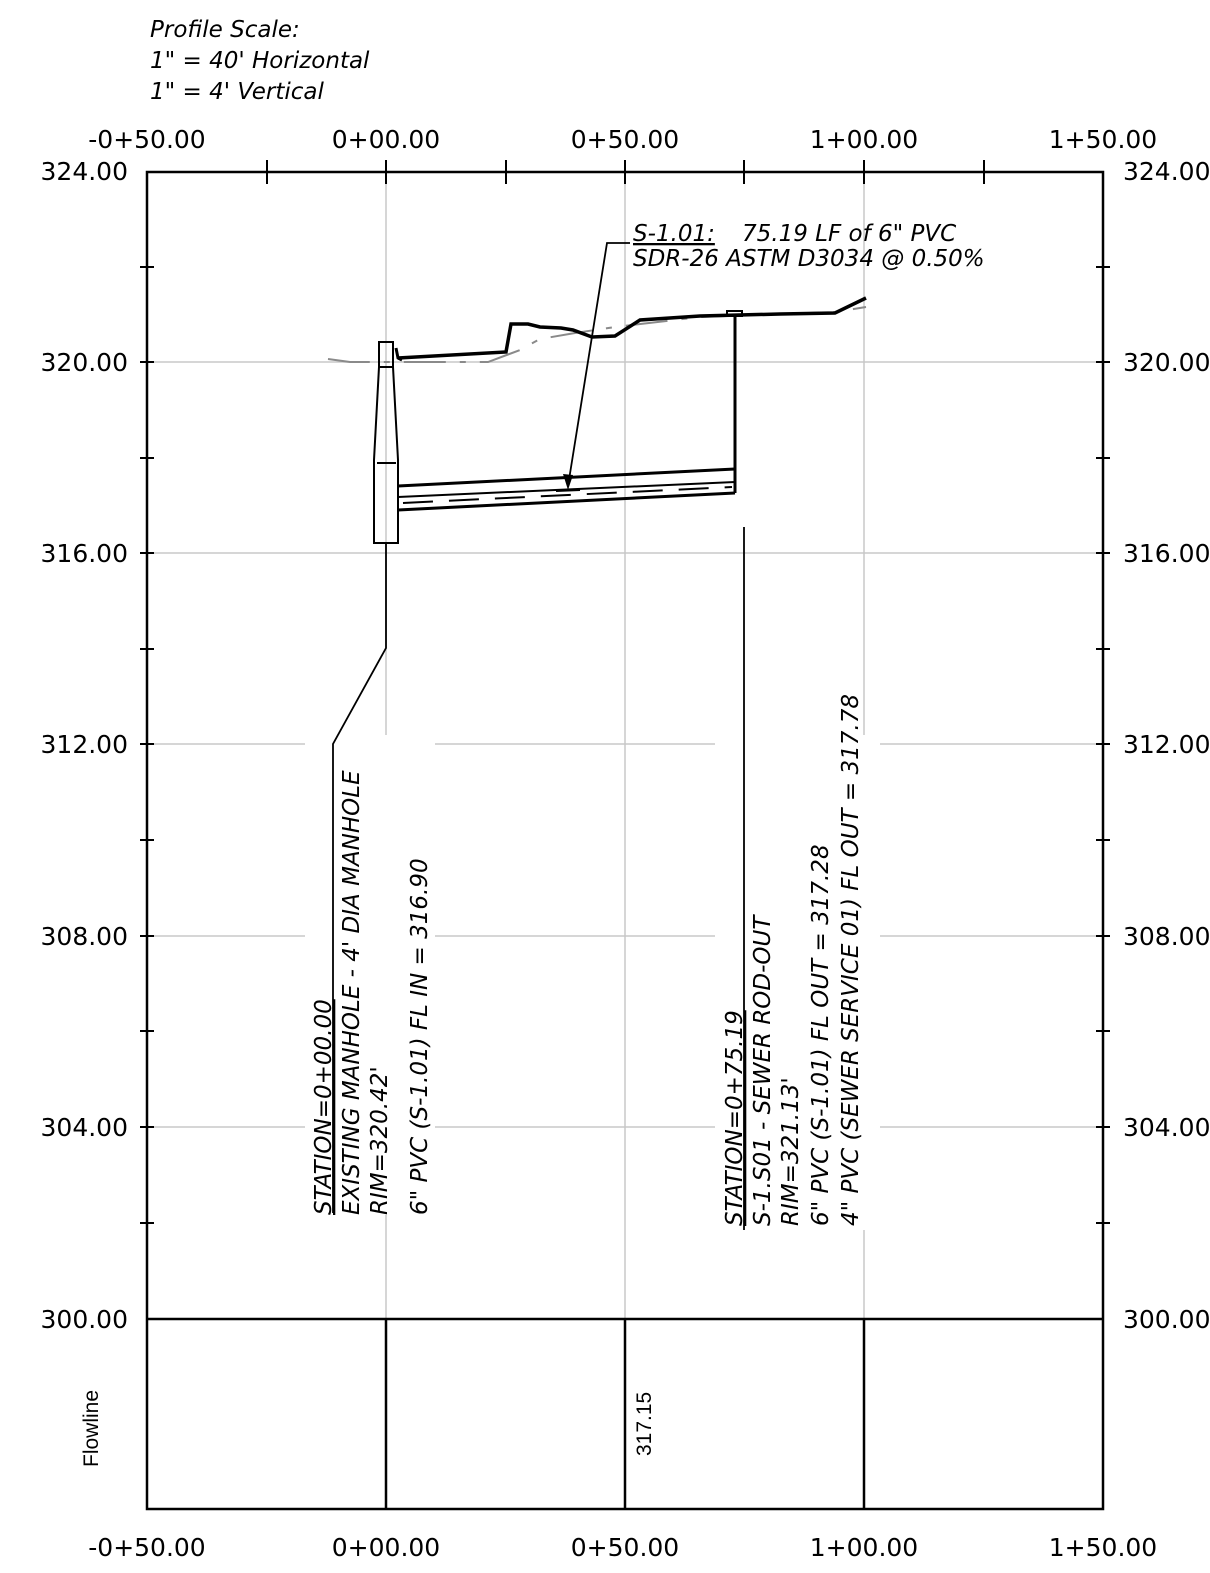  Describe the element at coordinates (791, 1151) in the screenshot. I see `rodout-rim: RIM=321.13'` at that location.